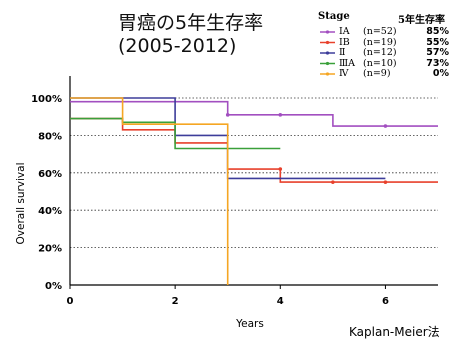  I want to click on x-tick-label: 4, so click(280, 301).